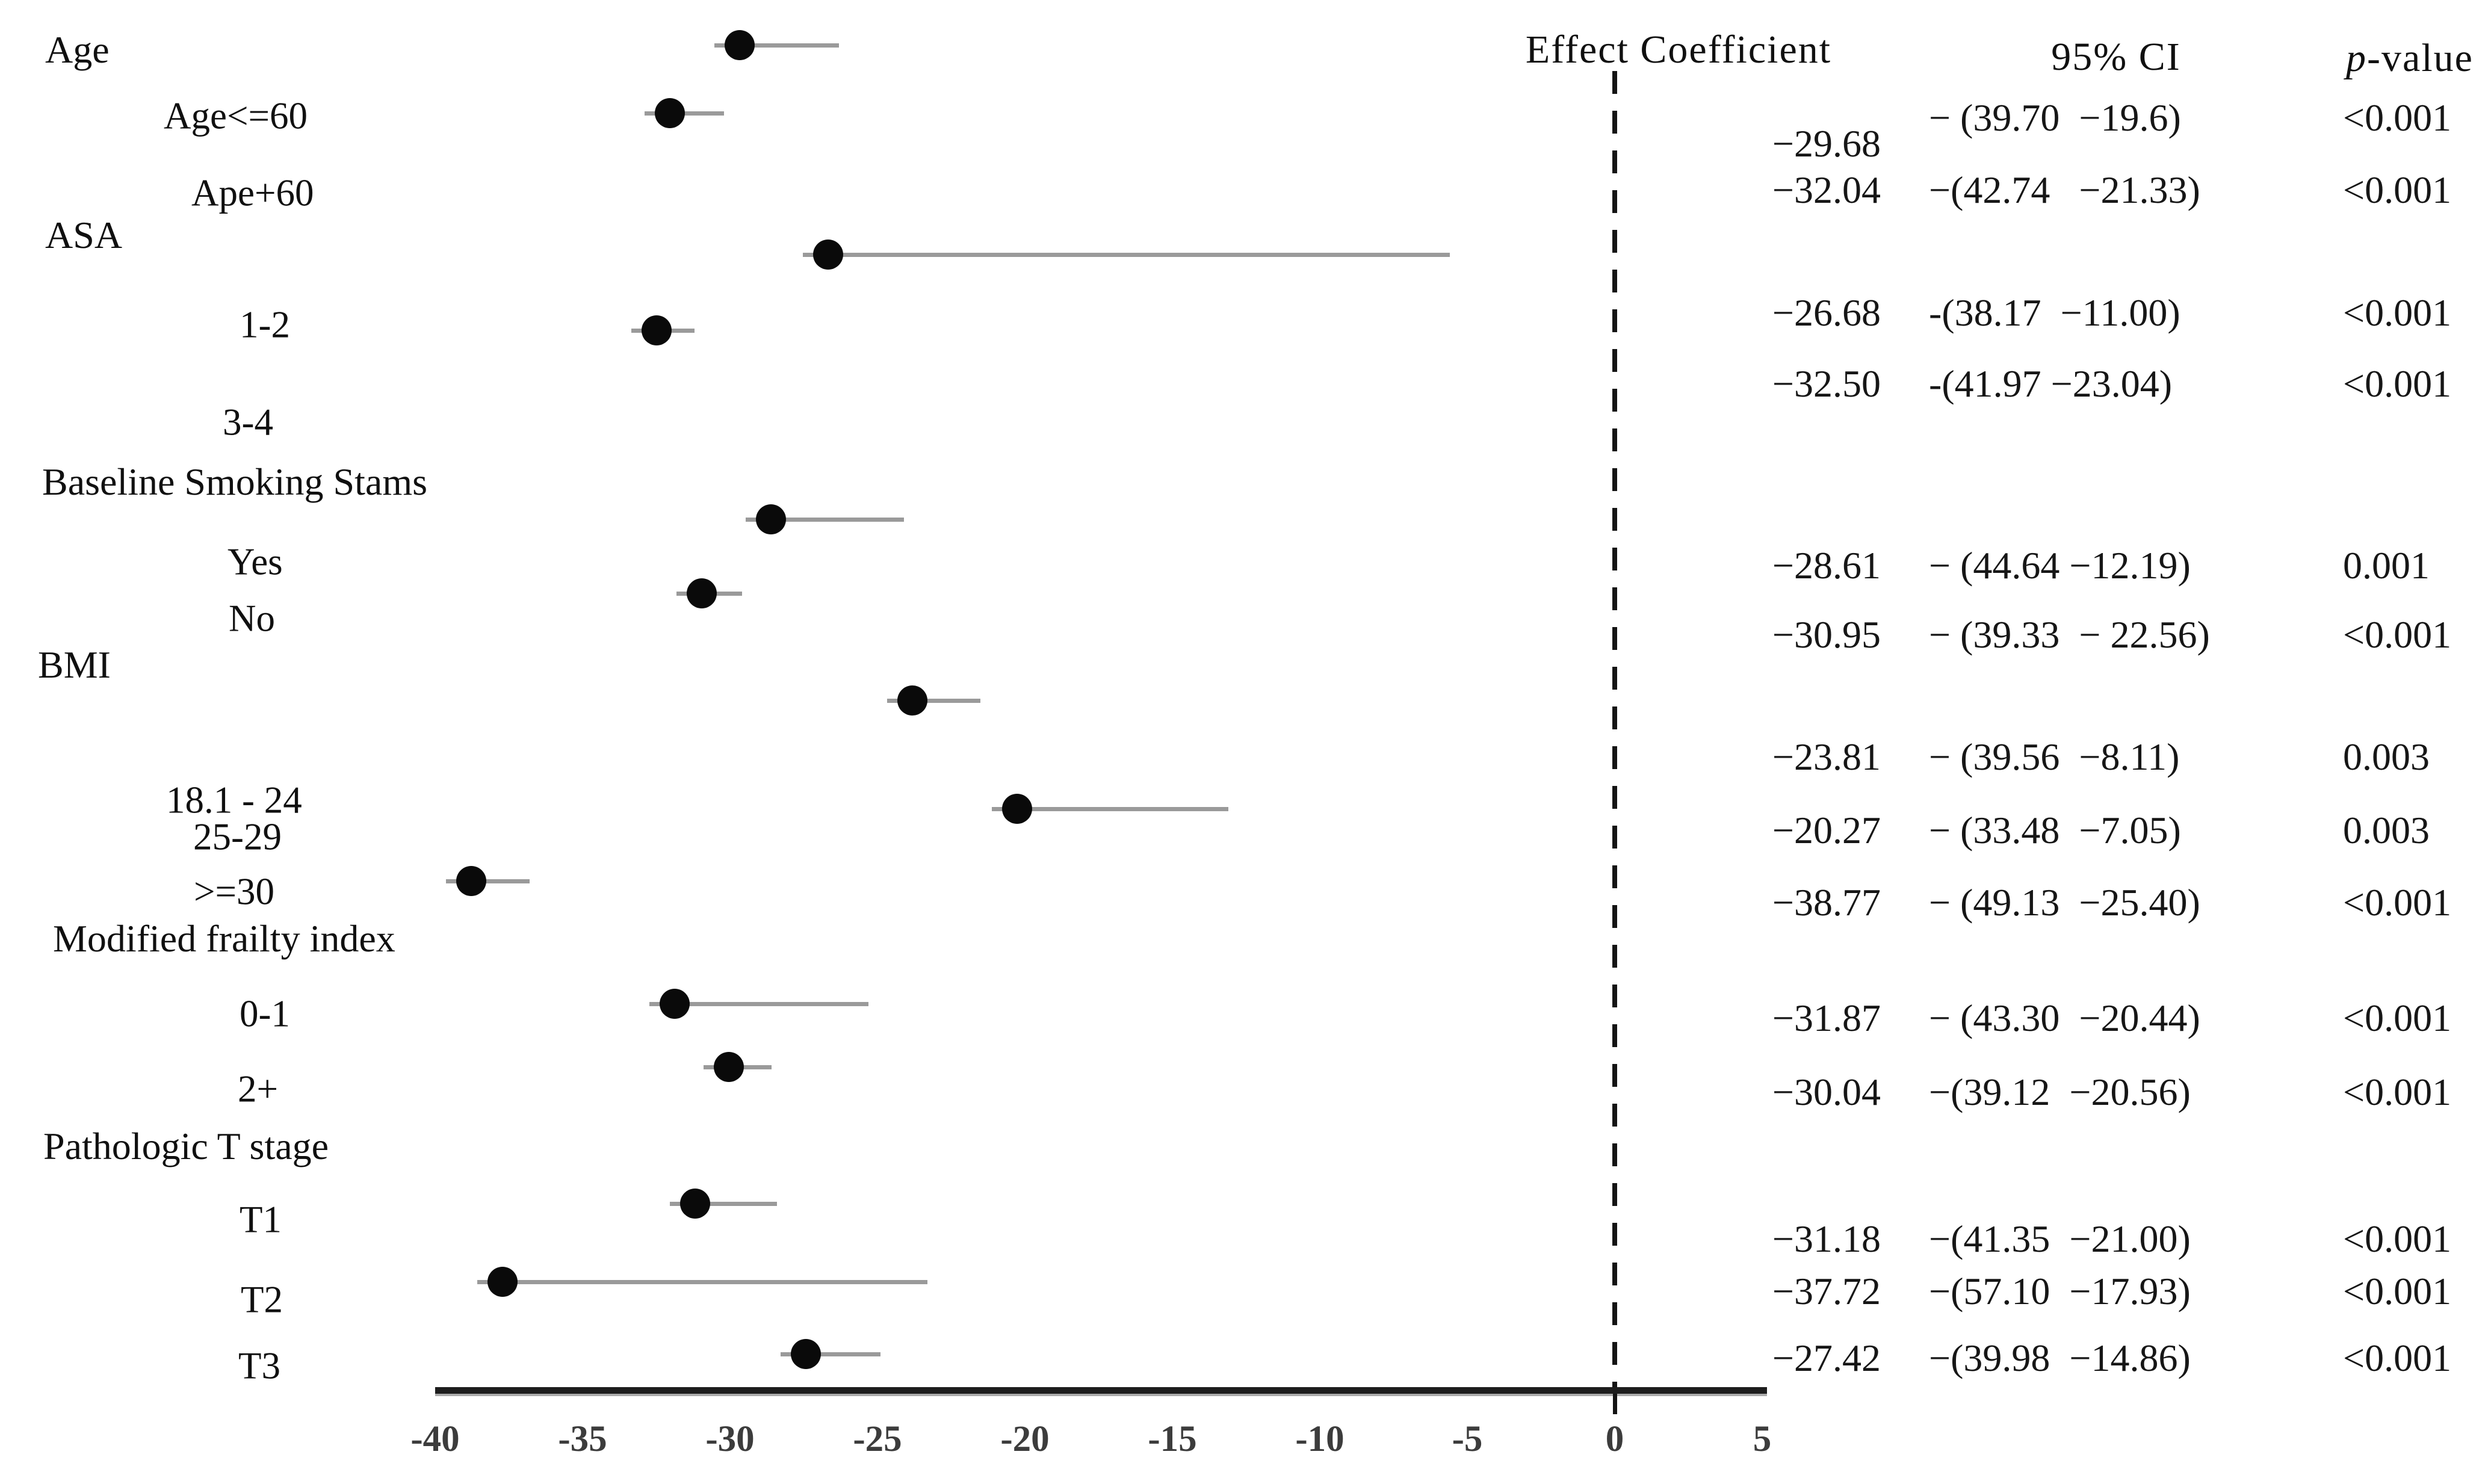 This screenshot has width=2491, height=1484. I want to click on ci-value: -(41.97 −23.04), so click(2051, 383).